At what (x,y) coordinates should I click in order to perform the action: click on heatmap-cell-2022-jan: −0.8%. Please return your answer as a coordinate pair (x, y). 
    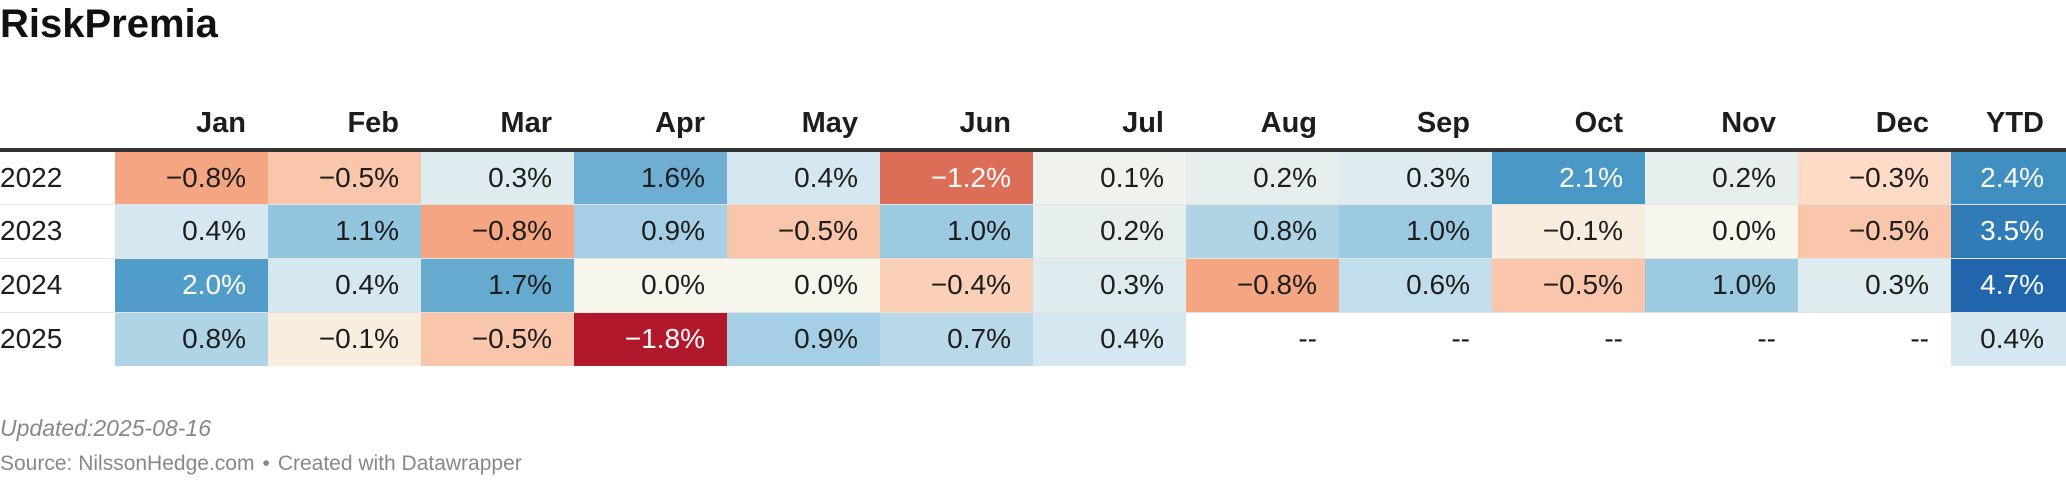
    Looking at the image, I should click on (191, 177).